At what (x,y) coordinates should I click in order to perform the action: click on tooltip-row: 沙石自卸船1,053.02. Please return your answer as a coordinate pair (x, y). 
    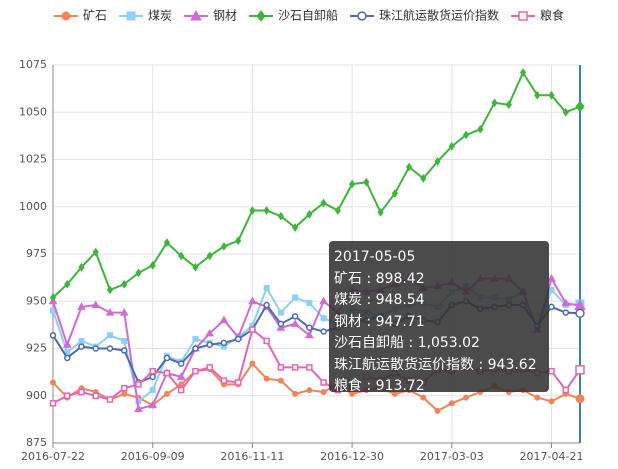
    Looking at the image, I should click on (439, 344).